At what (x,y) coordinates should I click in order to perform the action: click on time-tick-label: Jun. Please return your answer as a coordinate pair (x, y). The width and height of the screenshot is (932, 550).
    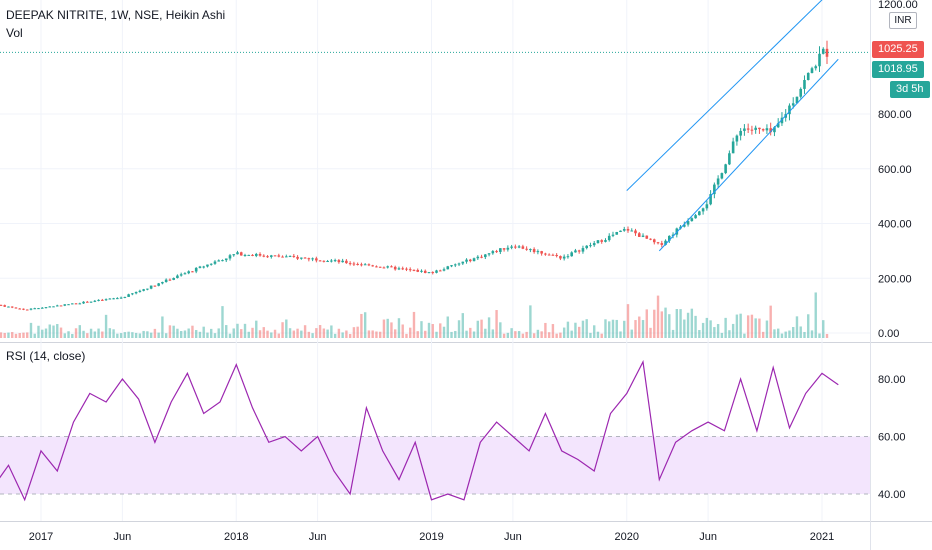
    Looking at the image, I should click on (708, 537).